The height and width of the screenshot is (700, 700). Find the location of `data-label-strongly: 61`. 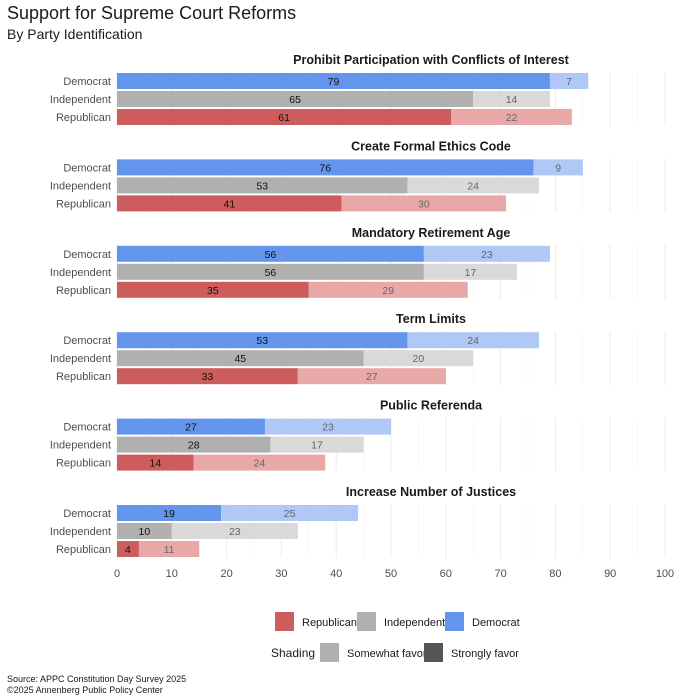

data-label-strongly: 61 is located at coordinates (284, 118).